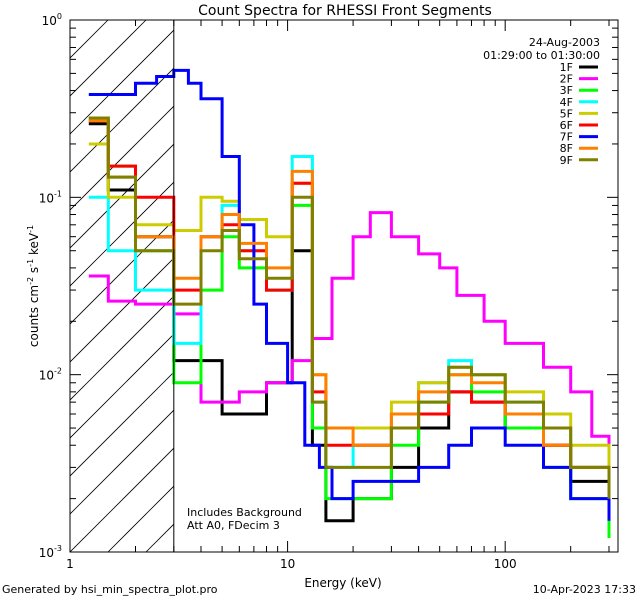 This screenshot has height=600, width=640. I want to click on y-tick-label--2: 10⁻², so click(50, 375).